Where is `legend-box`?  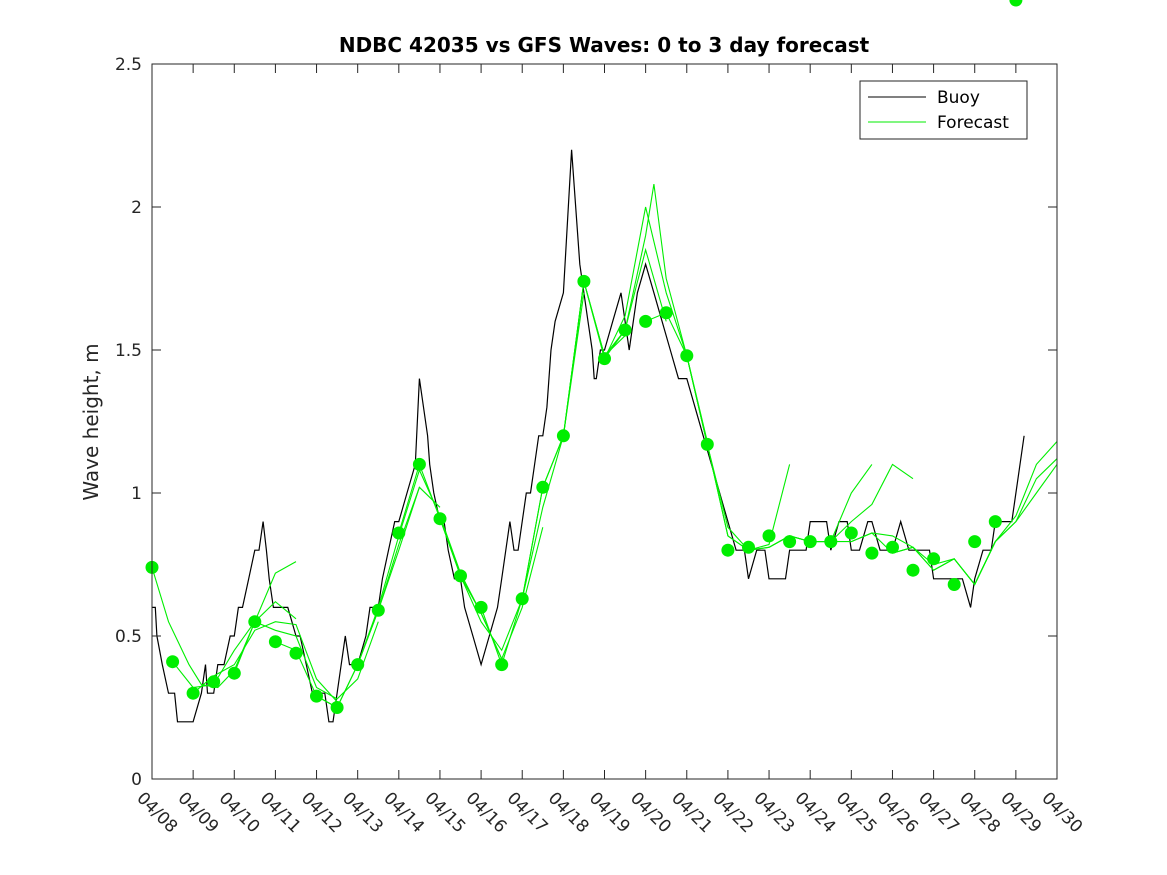
legend-box is located at coordinates (943, 110).